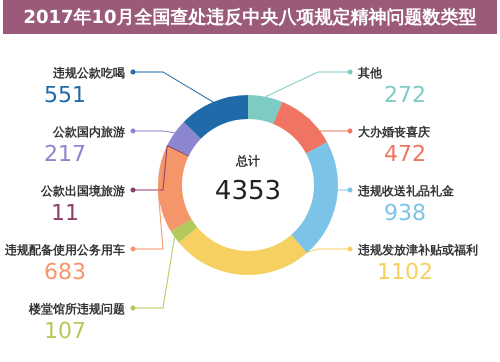 The image size is (500, 362). What do you see at coordinates (65, 272) in the screenshot?
I see `data-label: 683` at bounding box center [65, 272].